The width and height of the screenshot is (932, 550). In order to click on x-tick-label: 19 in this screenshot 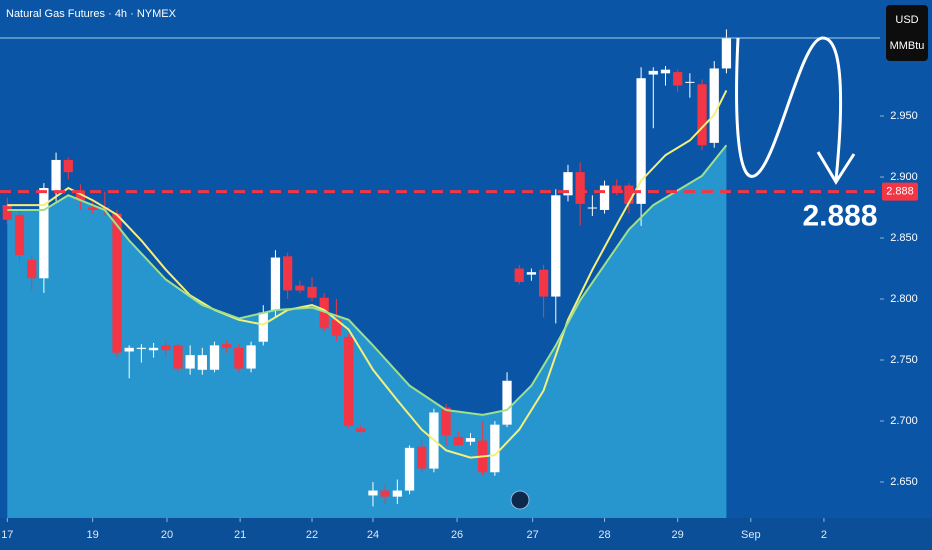, I will do `click(93, 535)`.